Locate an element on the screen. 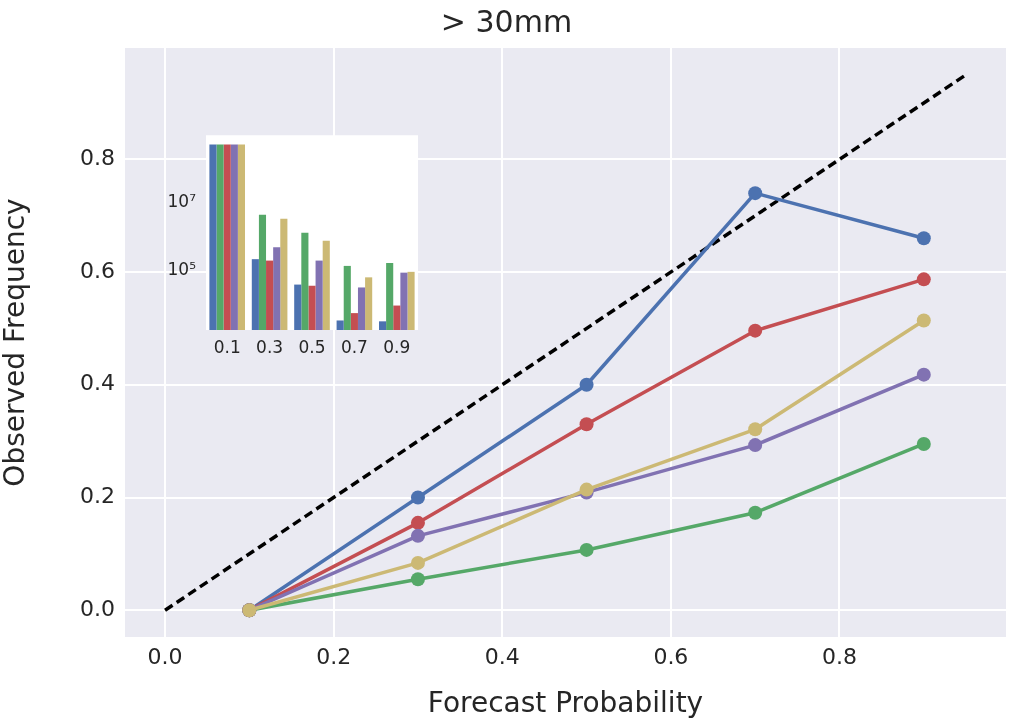 The image size is (1013, 722). y-tick-label: 0.0 is located at coordinates (97, 608).